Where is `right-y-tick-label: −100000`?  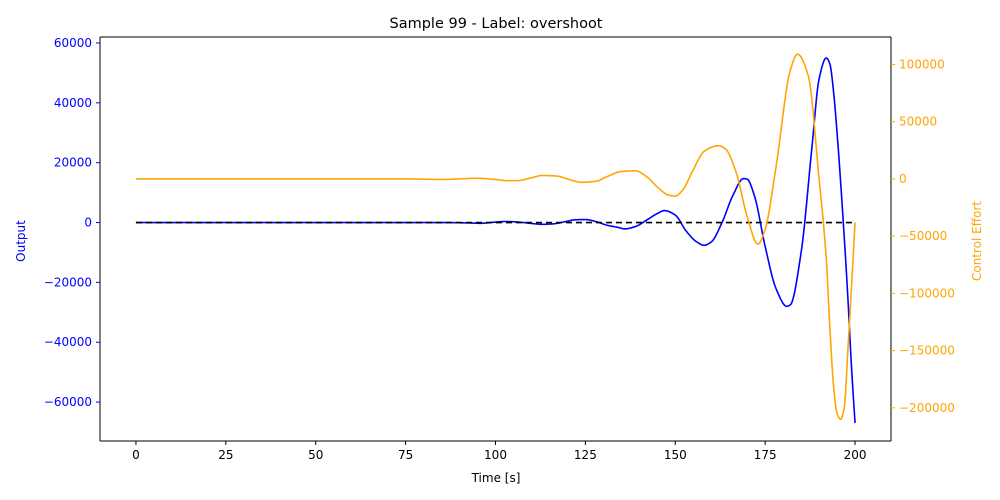 right-y-tick-label: −100000 is located at coordinates (927, 293).